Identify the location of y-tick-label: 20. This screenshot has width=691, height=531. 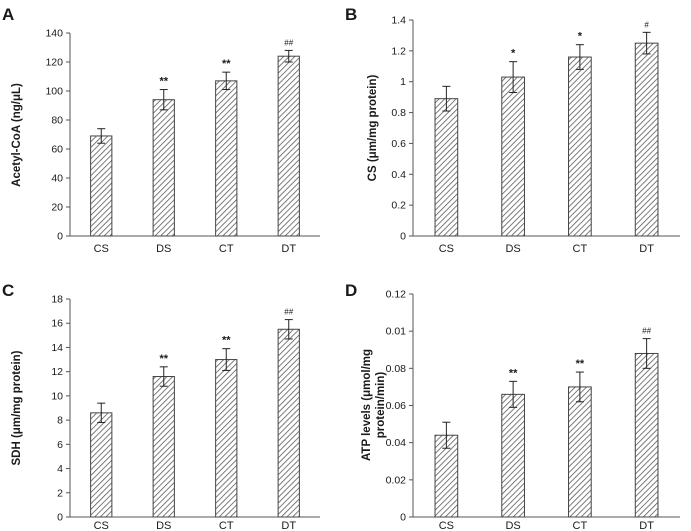
(57, 208).